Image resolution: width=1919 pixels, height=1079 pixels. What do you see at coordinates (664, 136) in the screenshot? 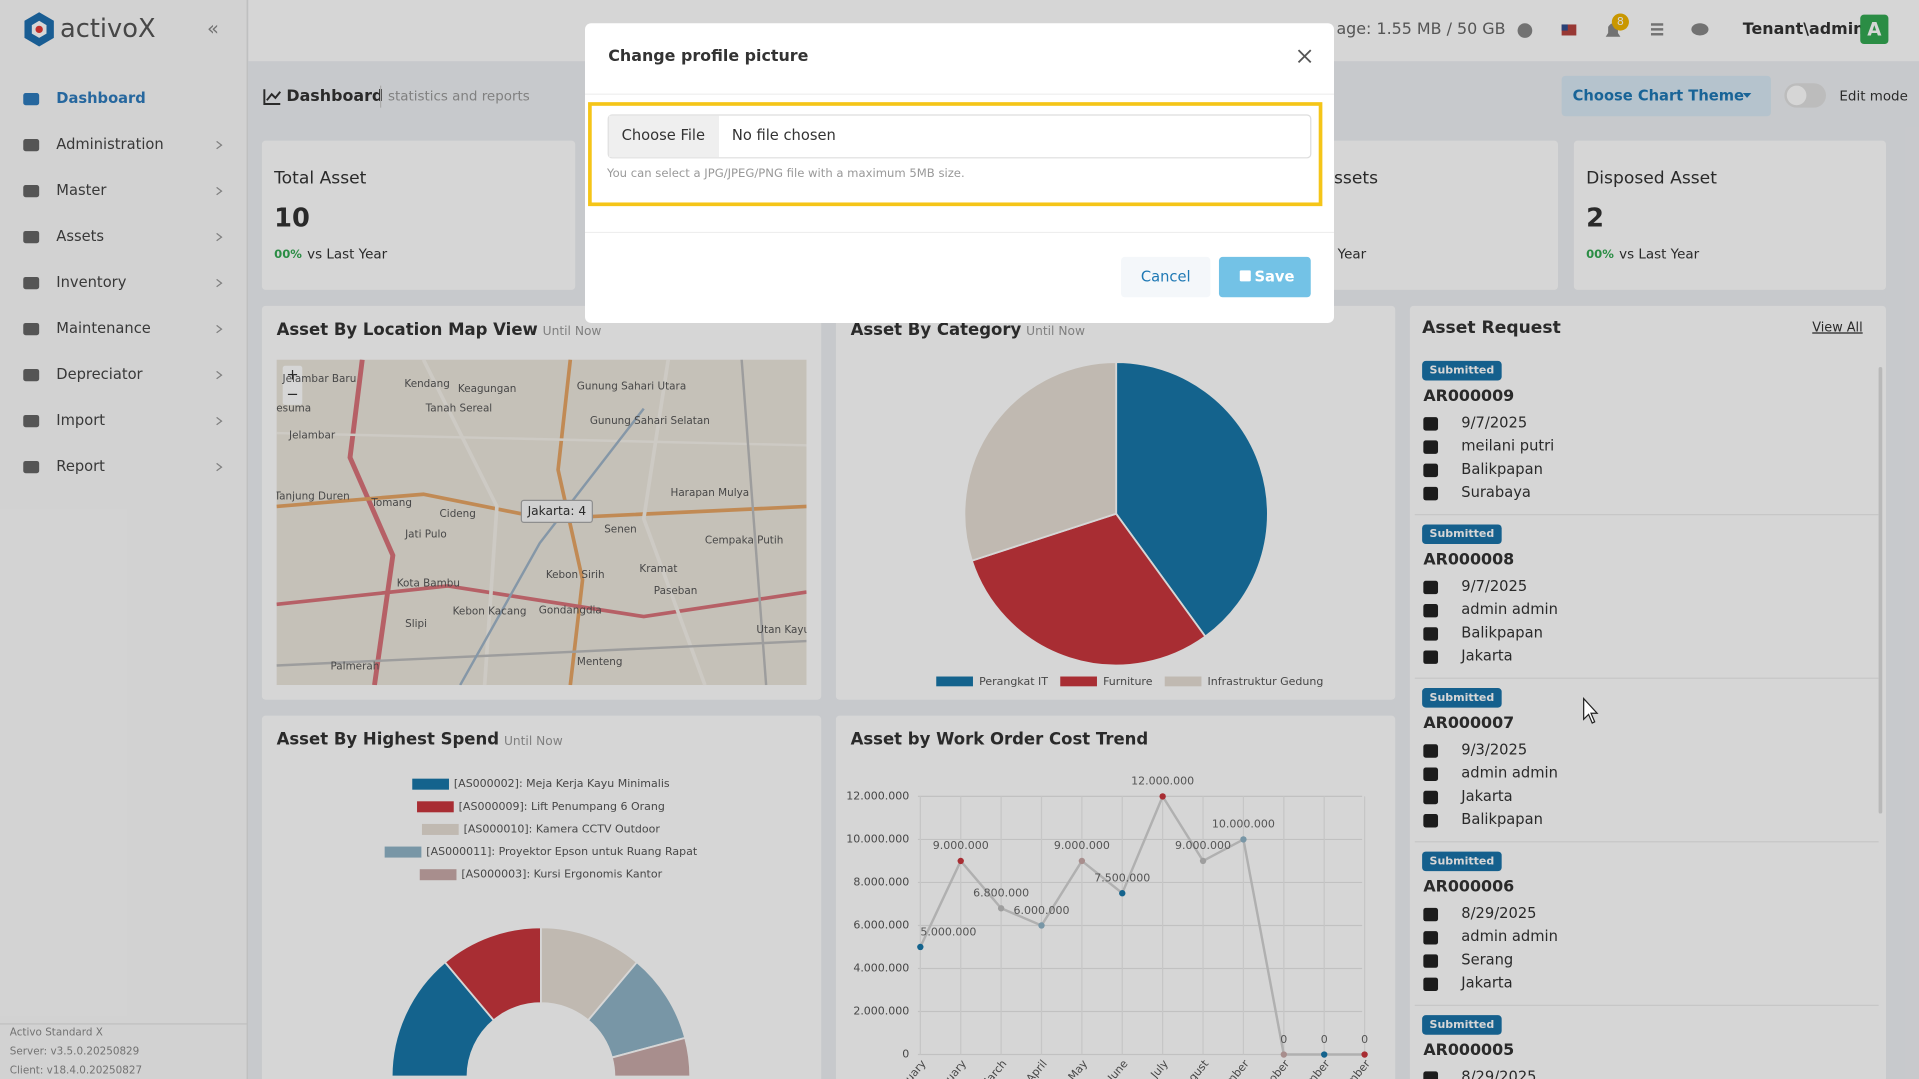
I see `choose-file-button` at bounding box center [664, 136].